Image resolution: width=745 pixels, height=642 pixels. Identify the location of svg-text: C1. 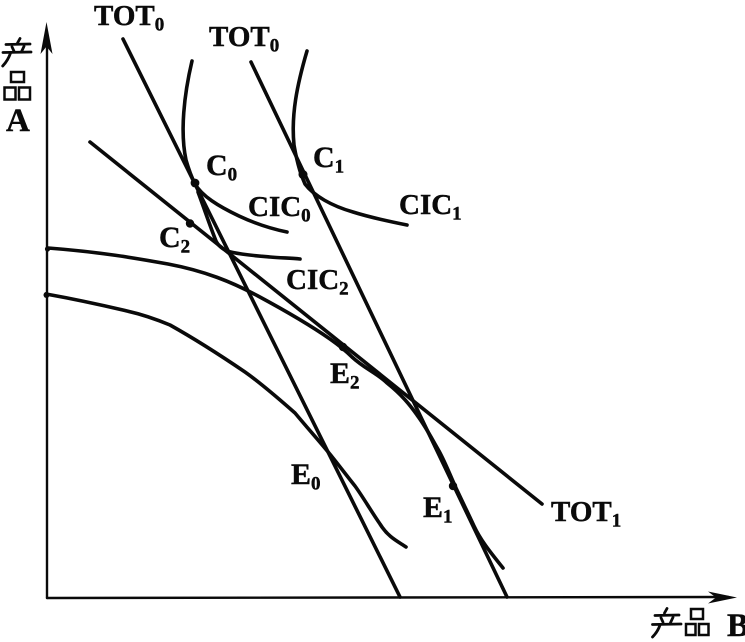
(328, 159).